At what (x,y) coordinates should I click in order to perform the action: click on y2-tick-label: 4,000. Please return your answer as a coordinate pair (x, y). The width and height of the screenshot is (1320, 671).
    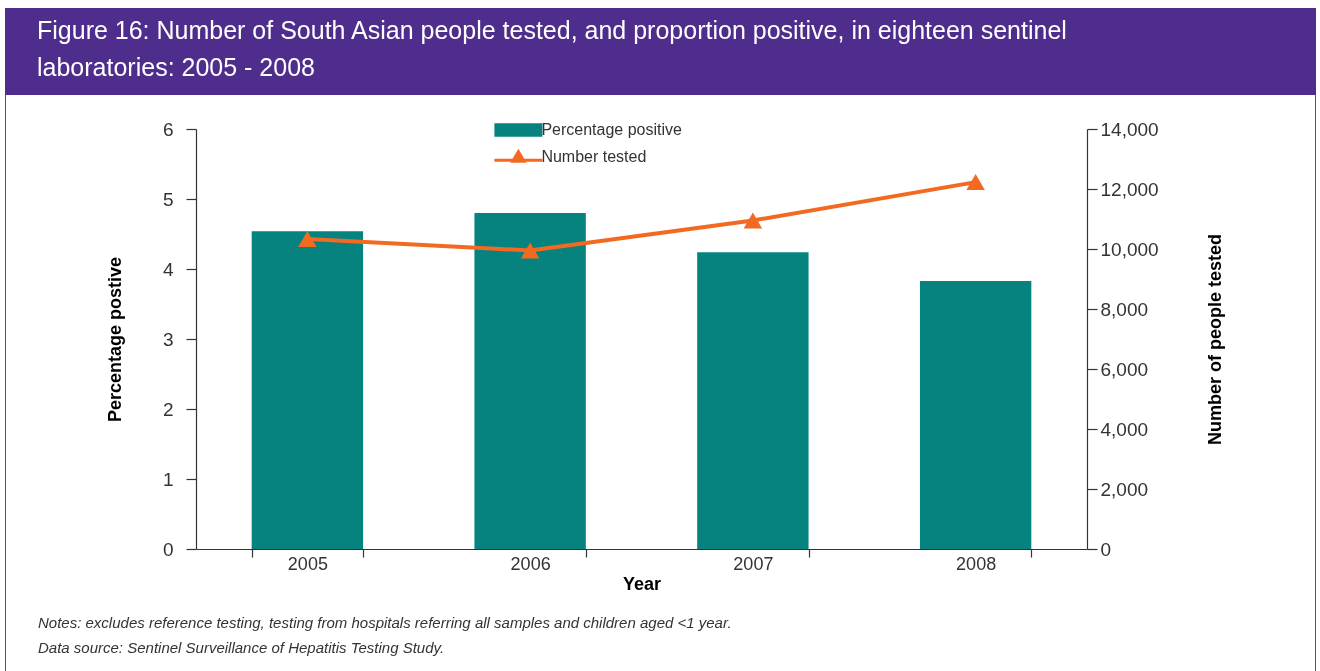
    Looking at the image, I should click on (1124, 429).